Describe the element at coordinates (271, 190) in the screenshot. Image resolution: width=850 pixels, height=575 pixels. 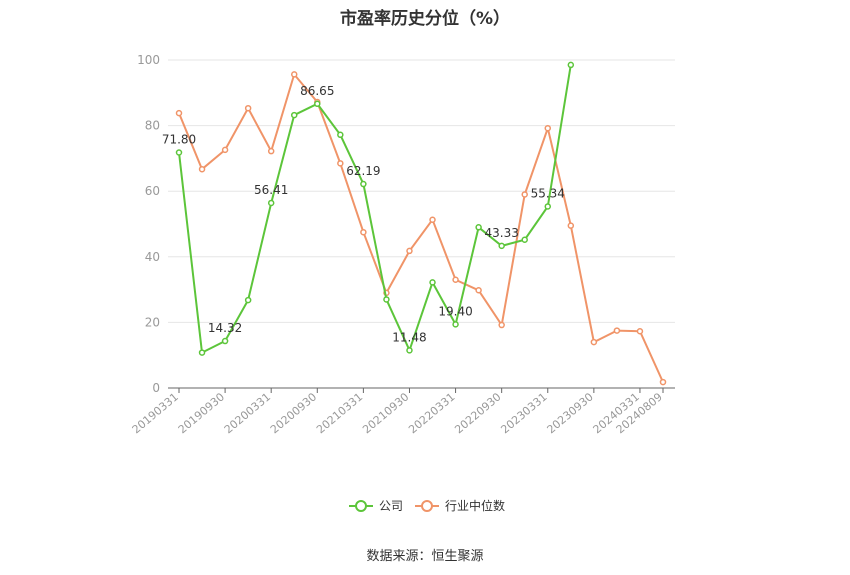
I see `data-label: 56.41` at that location.